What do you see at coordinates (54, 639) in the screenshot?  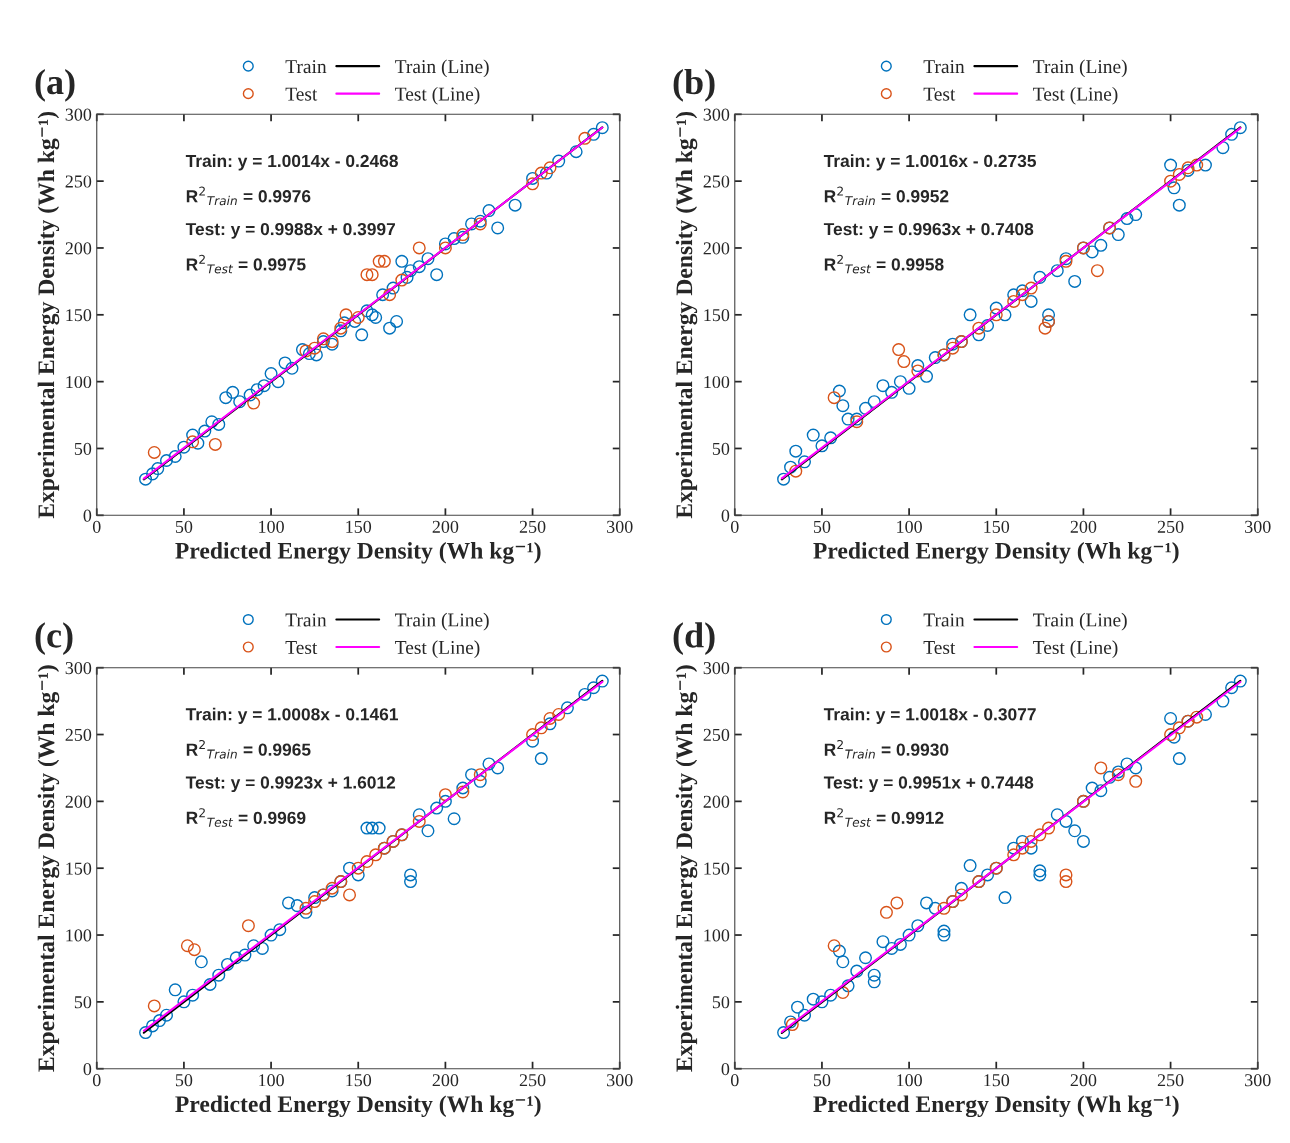 I see `chart-title: (c)` at bounding box center [54, 639].